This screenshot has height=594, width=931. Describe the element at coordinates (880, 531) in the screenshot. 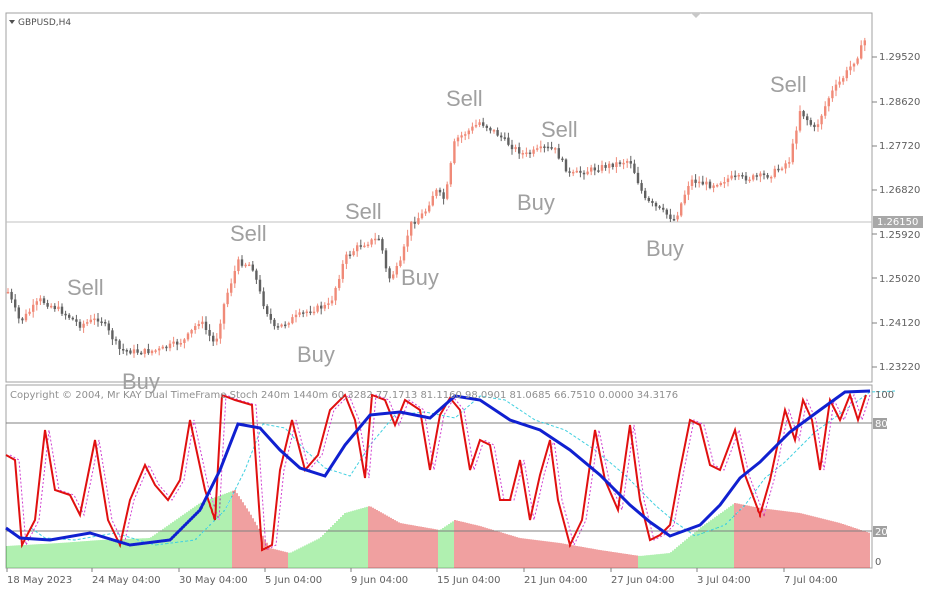

I see `level-20-badge` at that location.